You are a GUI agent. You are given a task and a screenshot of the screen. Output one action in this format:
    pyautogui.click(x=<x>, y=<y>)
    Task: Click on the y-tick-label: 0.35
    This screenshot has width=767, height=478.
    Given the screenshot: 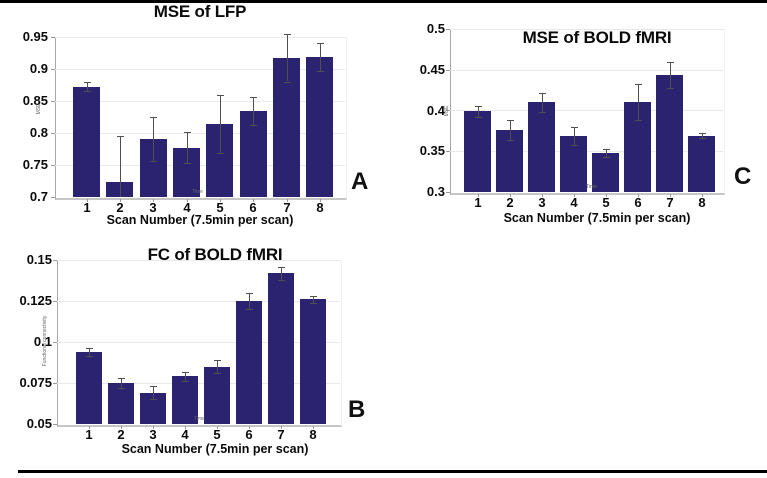 What is the action you would take?
    pyautogui.click(x=432, y=151)
    